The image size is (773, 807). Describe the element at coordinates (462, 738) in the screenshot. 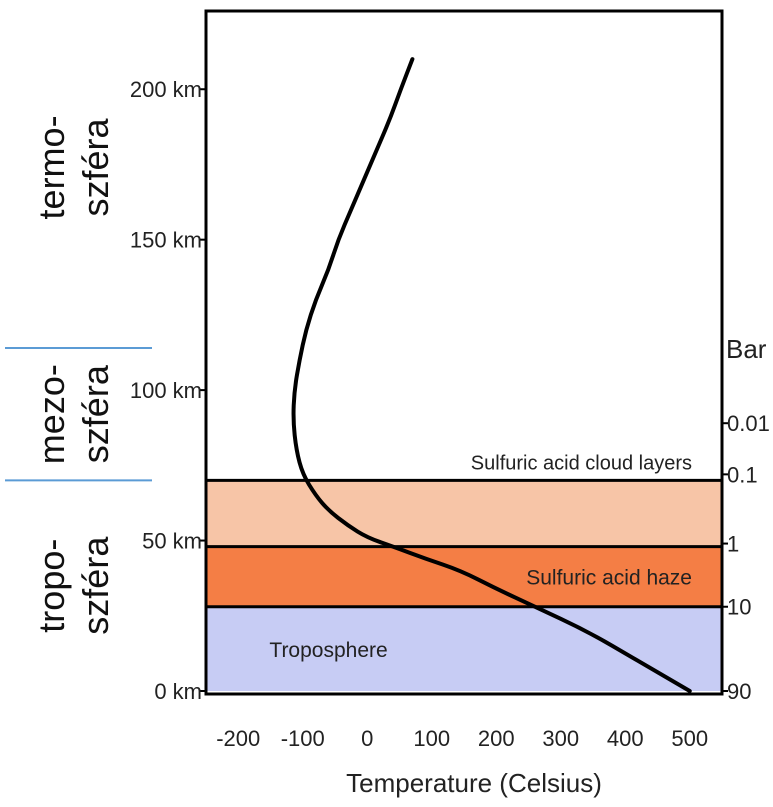

I see `temperature-axis: -200 -100 0 100 200 300 400 500` at that location.